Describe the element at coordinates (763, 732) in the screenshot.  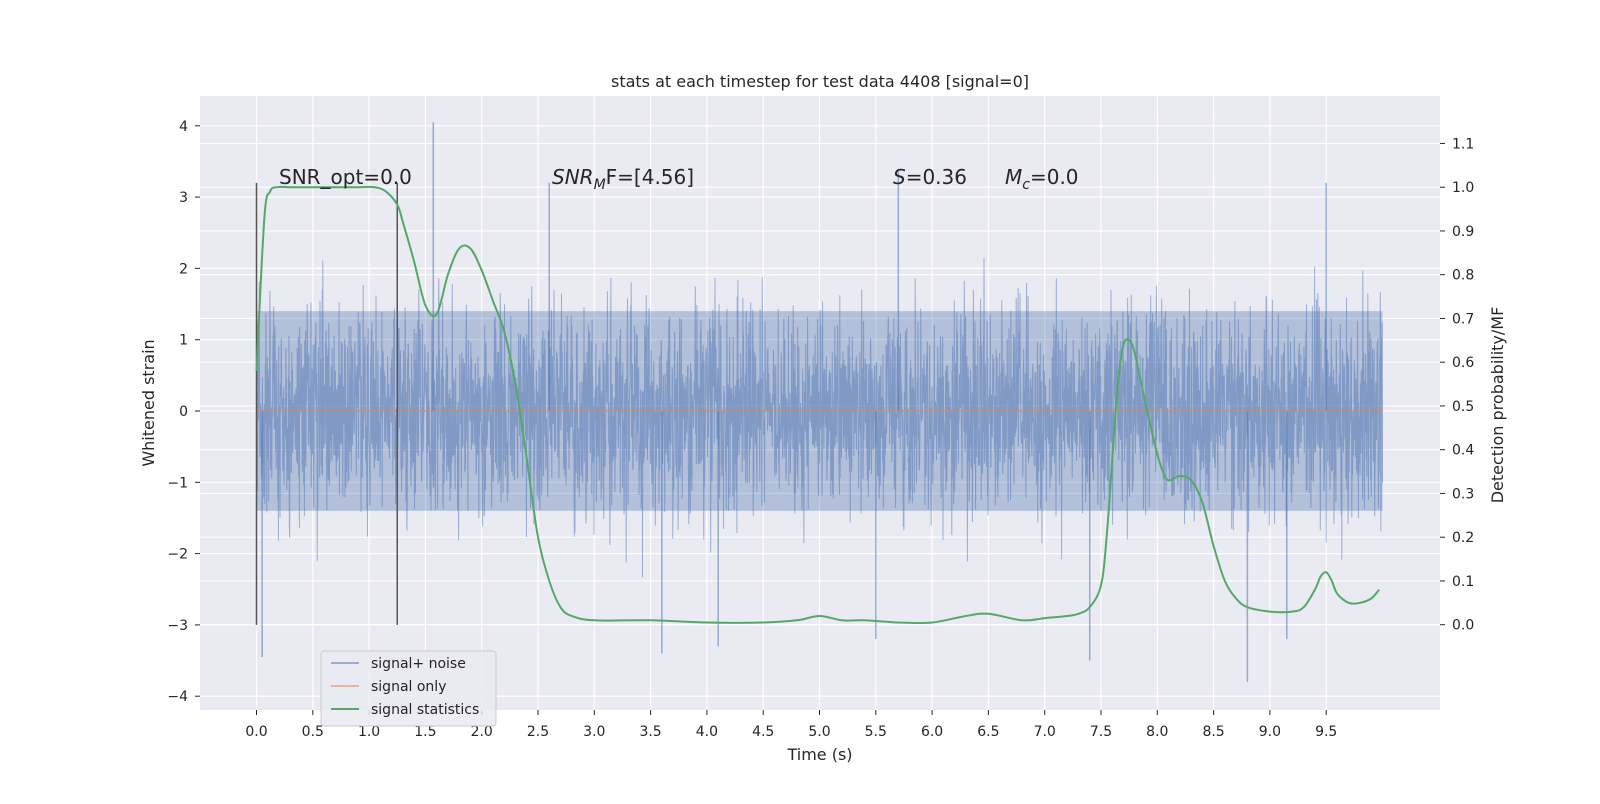
I see `x-tick-label: 4.5` at that location.